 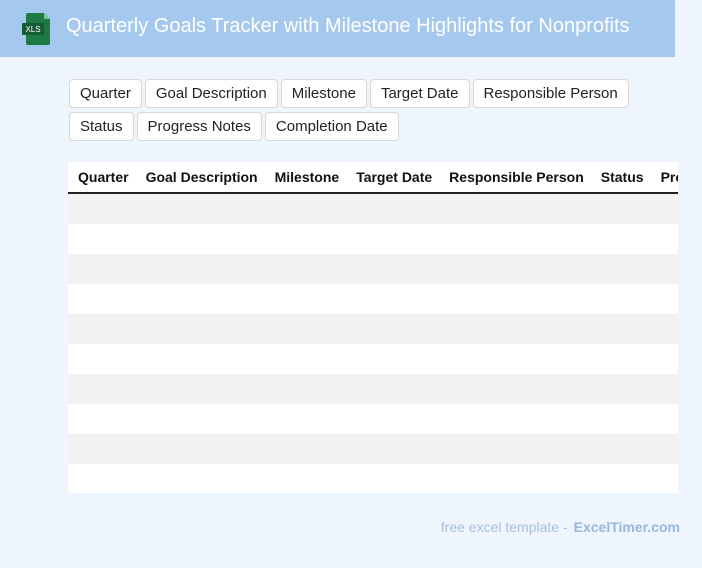 I want to click on footer-text: free excel template -, so click(x=504, y=527).